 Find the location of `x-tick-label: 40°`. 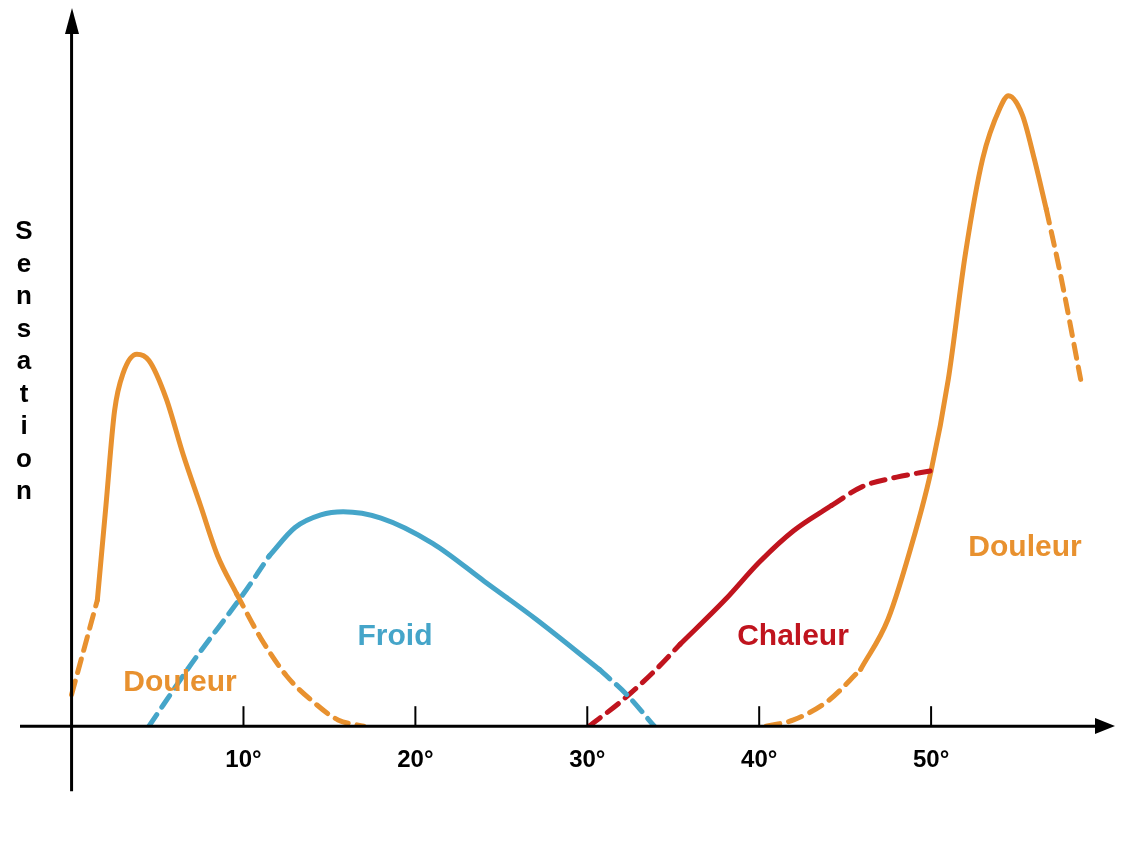

x-tick-label: 40° is located at coordinates (759, 759).